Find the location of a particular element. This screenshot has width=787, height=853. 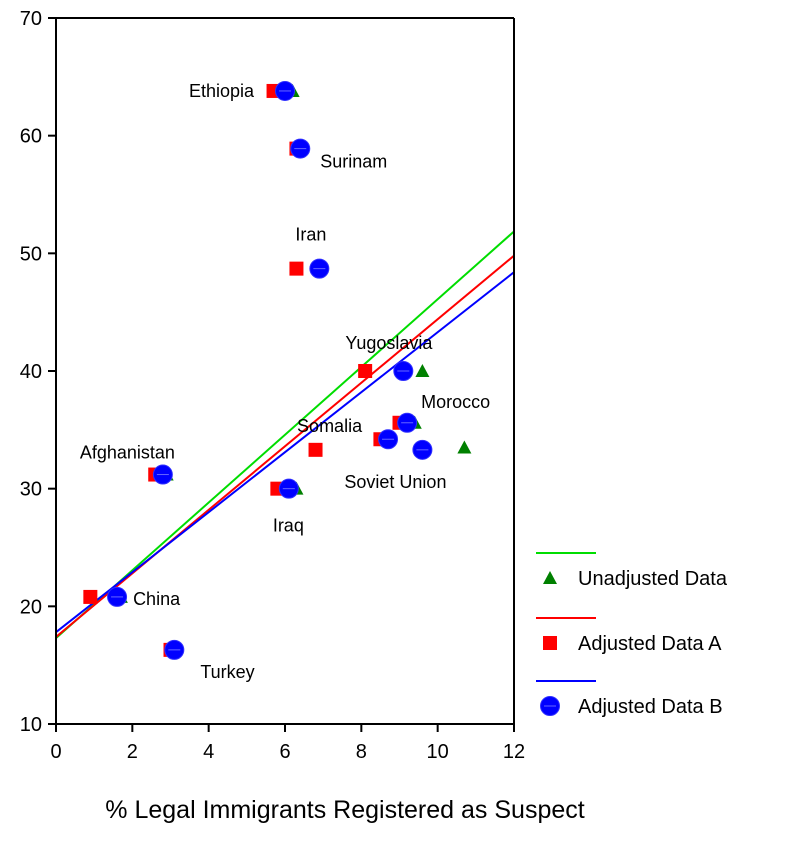

point-label: Somalia is located at coordinates (330, 426).